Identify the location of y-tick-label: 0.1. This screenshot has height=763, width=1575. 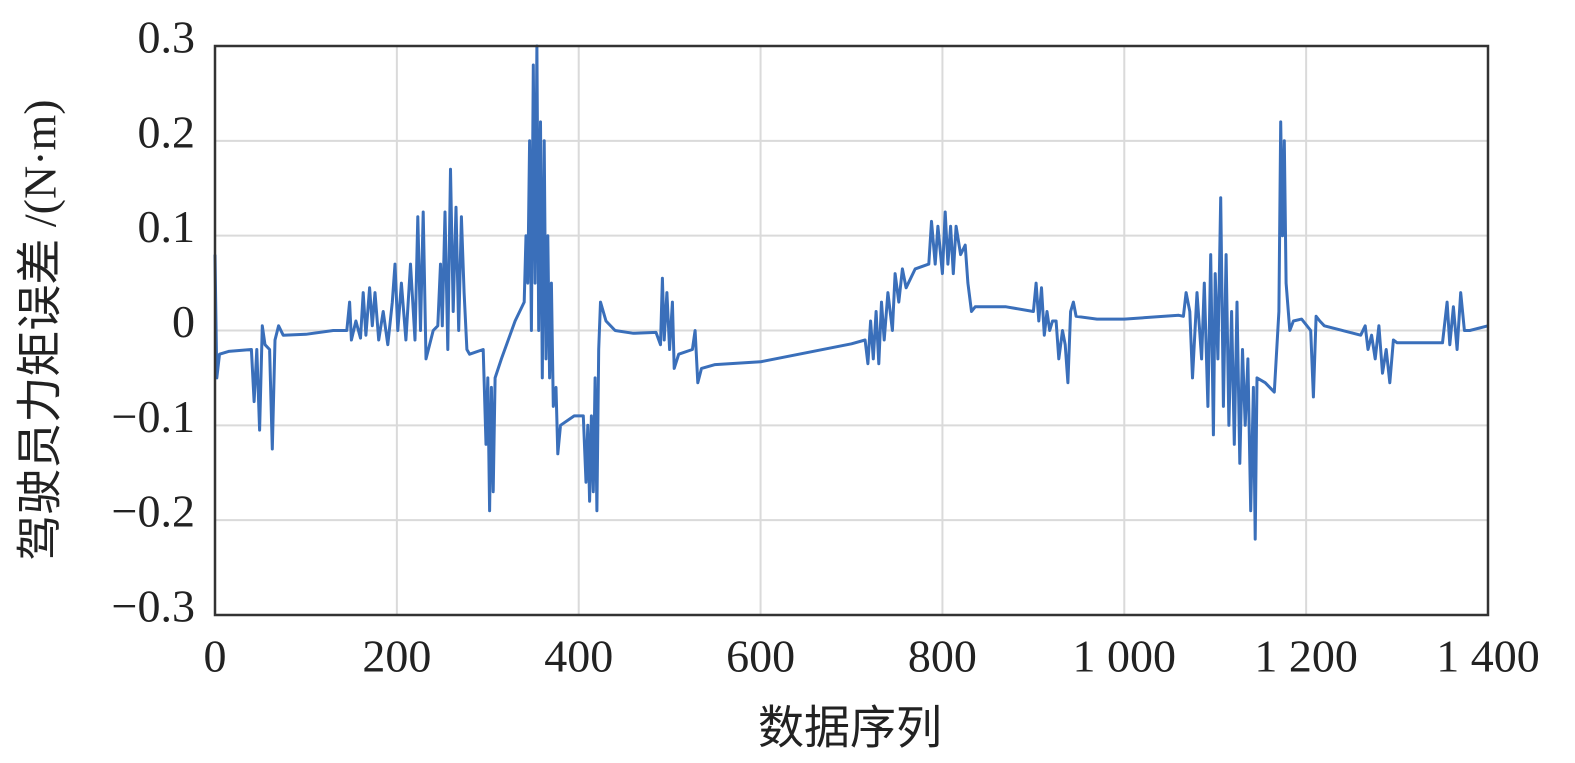
(167, 226).